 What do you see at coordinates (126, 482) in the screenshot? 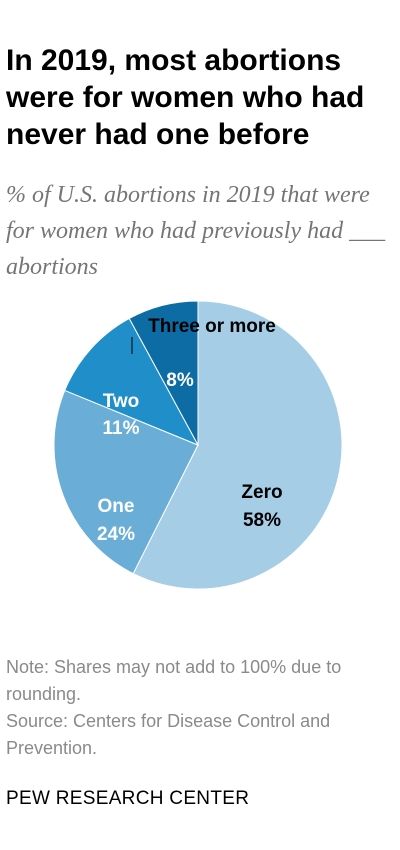
I see `pie-slice-one` at bounding box center [126, 482].